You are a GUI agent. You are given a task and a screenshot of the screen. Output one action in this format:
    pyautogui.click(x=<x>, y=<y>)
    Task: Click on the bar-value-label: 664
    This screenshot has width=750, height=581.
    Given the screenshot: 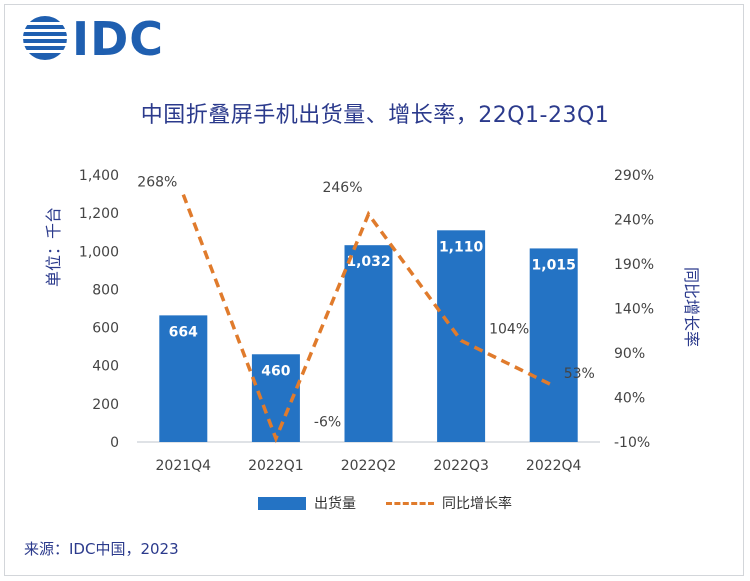 What is the action you would take?
    pyautogui.click(x=183, y=332)
    